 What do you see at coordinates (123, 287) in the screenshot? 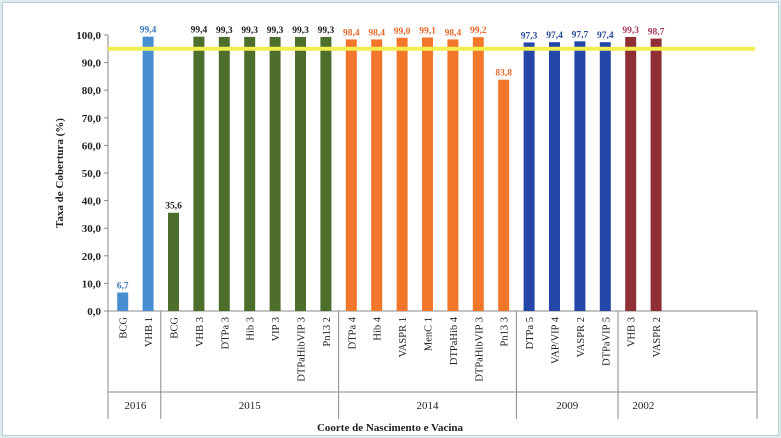
I see `bar-value-label: 6,7` at bounding box center [123, 287].